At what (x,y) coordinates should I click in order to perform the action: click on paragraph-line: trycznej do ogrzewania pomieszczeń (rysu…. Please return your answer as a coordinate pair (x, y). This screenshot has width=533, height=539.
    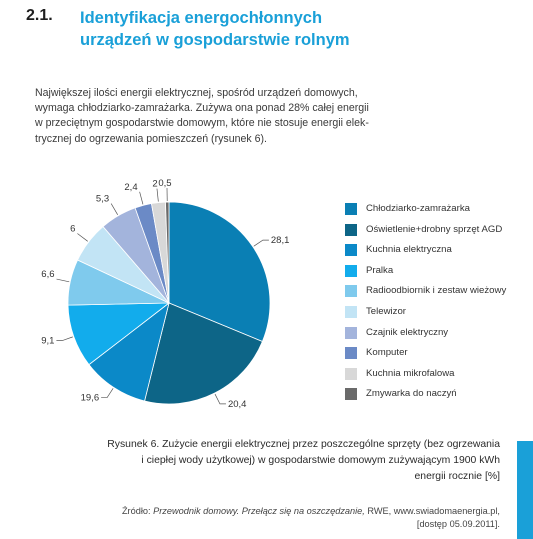
    Looking at the image, I should click on (151, 138).